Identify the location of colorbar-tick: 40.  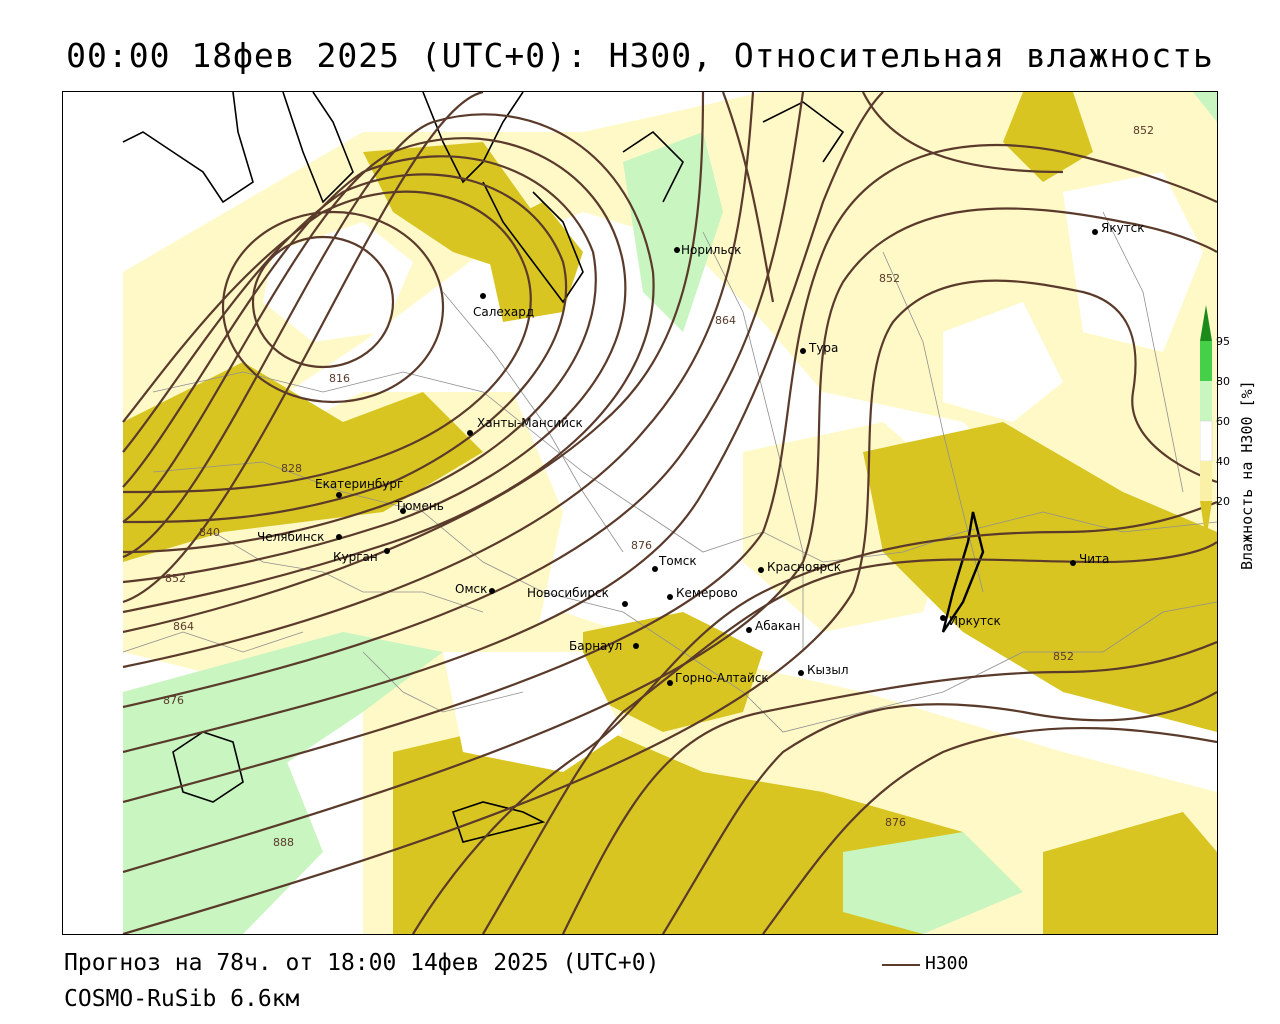
(1223, 461).